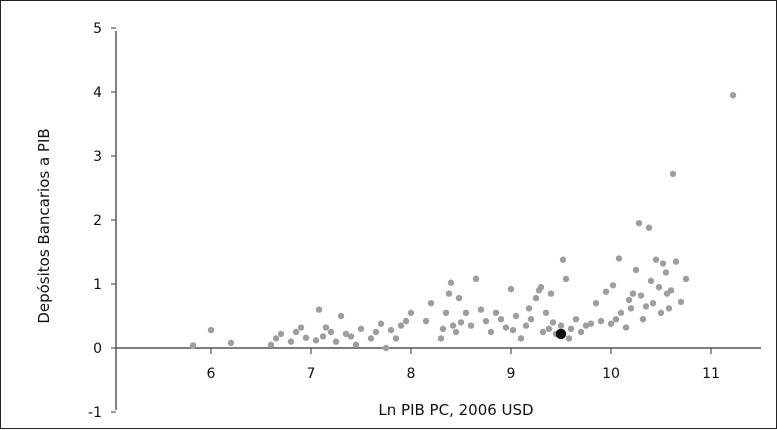 The width and height of the screenshot is (777, 430). What do you see at coordinates (311, 374) in the screenshot?
I see `x-tick-label: 7` at bounding box center [311, 374].